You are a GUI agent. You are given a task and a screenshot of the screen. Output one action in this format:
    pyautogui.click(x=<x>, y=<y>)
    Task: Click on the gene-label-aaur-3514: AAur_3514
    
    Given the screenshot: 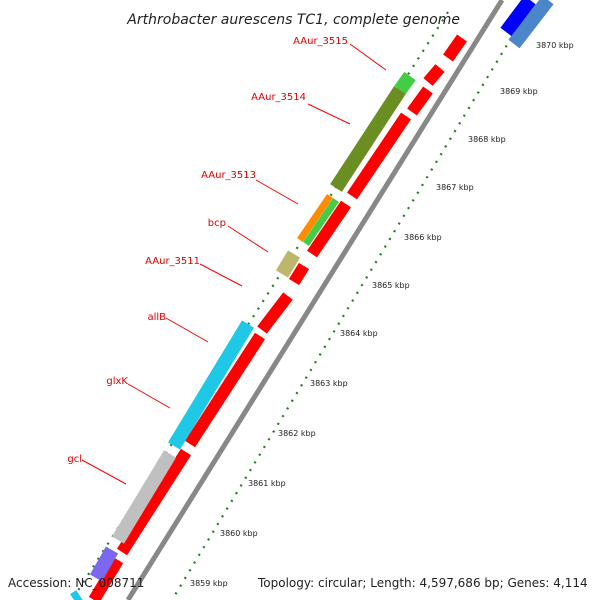 What is the action you would take?
    pyautogui.click(x=278, y=97)
    